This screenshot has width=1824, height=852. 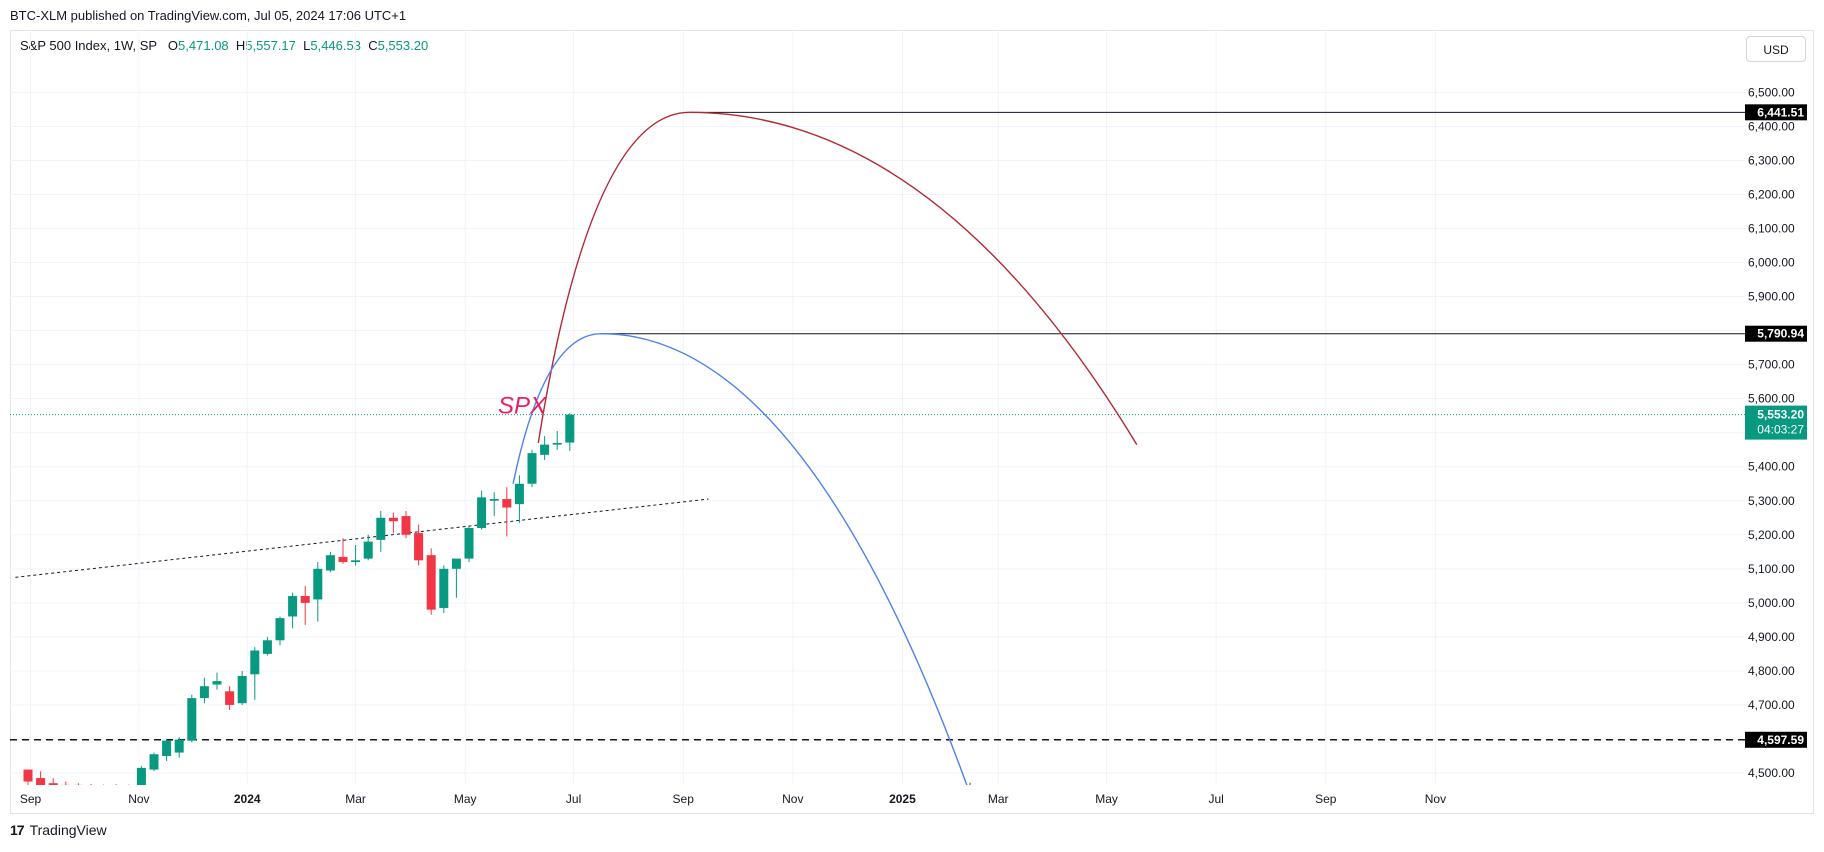 I want to click on high-label: H, so click(x=240, y=45).